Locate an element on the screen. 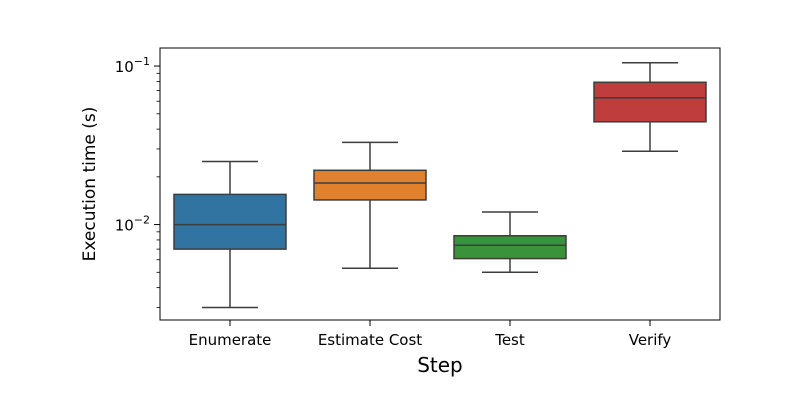 The image size is (800, 400). y-tick-label: 10⁻¹ is located at coordinates (132, 65).